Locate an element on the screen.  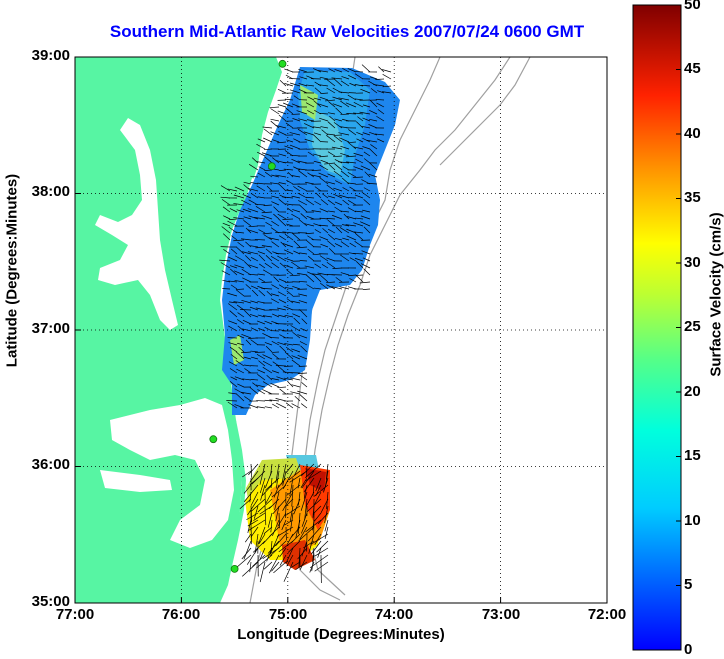
colorbar-tick-label: 10 is located at coordinates (692, 520).